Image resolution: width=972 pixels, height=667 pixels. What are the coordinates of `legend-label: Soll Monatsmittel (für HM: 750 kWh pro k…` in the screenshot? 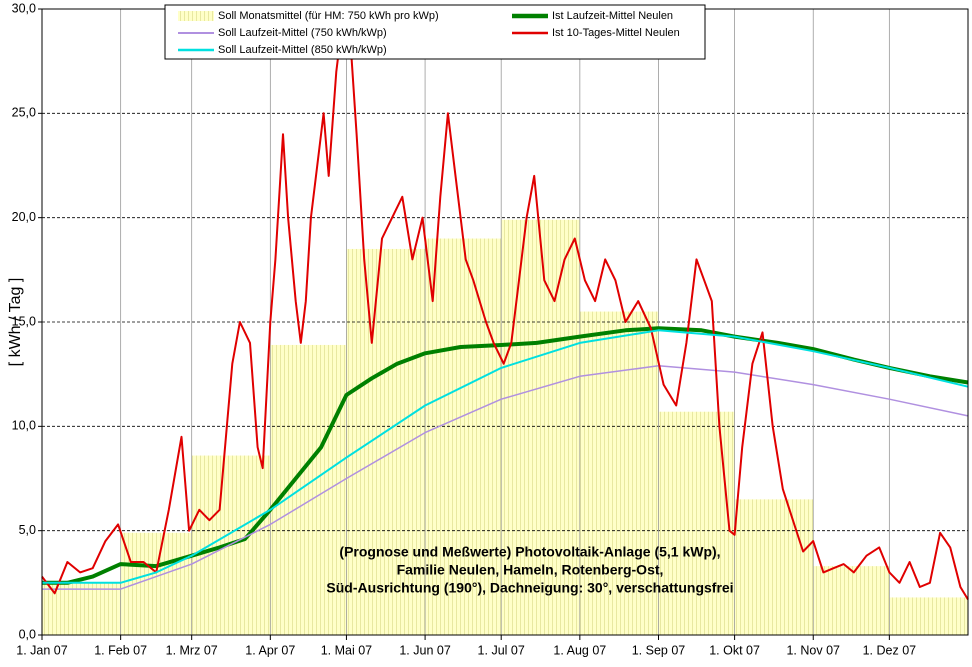 It's located at (328, 16).